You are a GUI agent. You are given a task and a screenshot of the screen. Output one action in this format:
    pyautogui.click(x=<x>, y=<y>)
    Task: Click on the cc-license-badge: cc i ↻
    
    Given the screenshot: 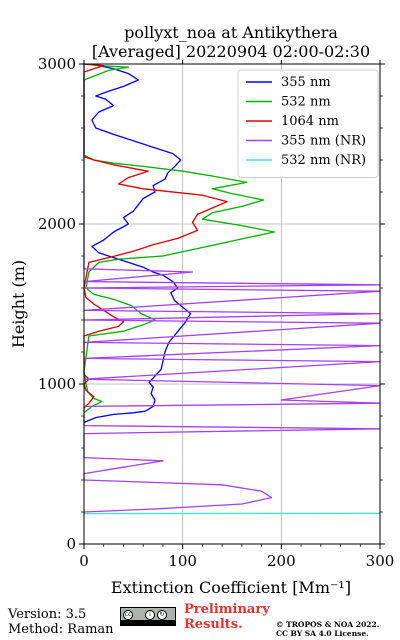 What is the action you would take?
    pyautogui.click(x=148, y=616)
    